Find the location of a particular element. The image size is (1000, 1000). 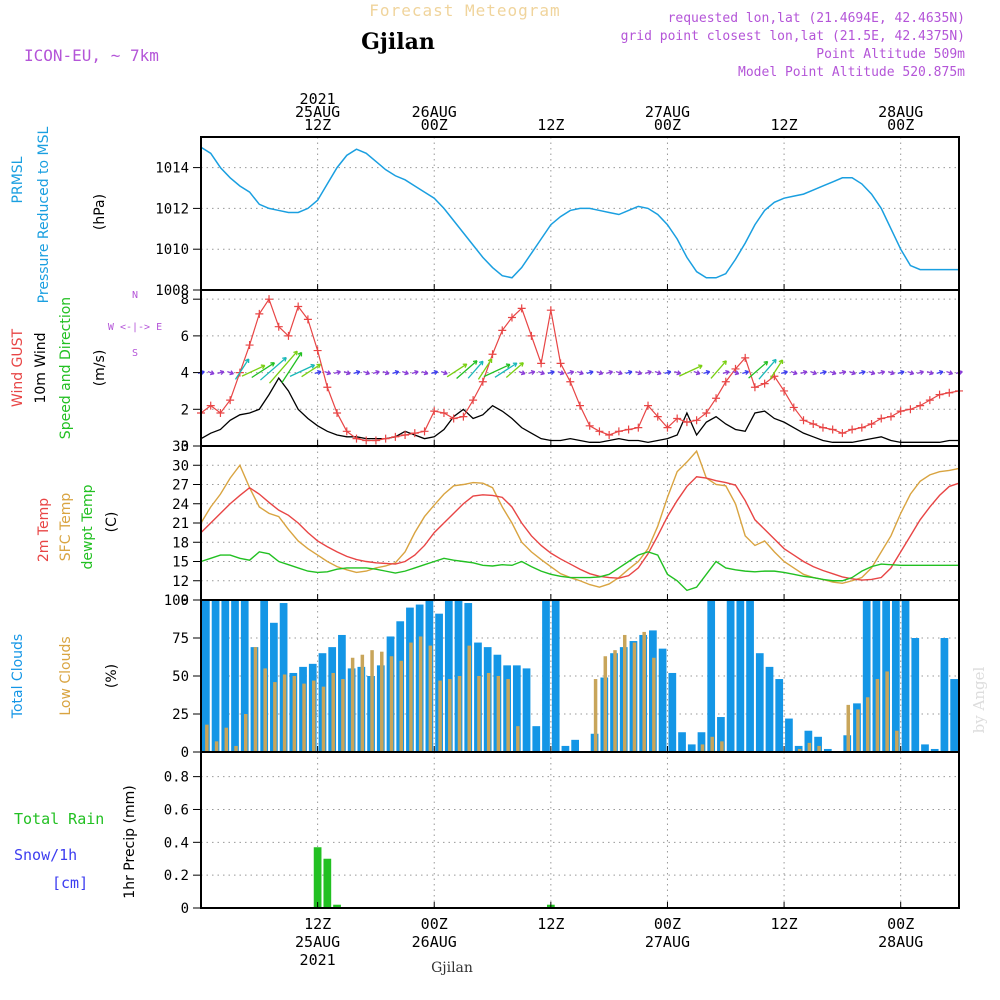

y-tick-label: 0.8 is located at coordinates (176, 778).